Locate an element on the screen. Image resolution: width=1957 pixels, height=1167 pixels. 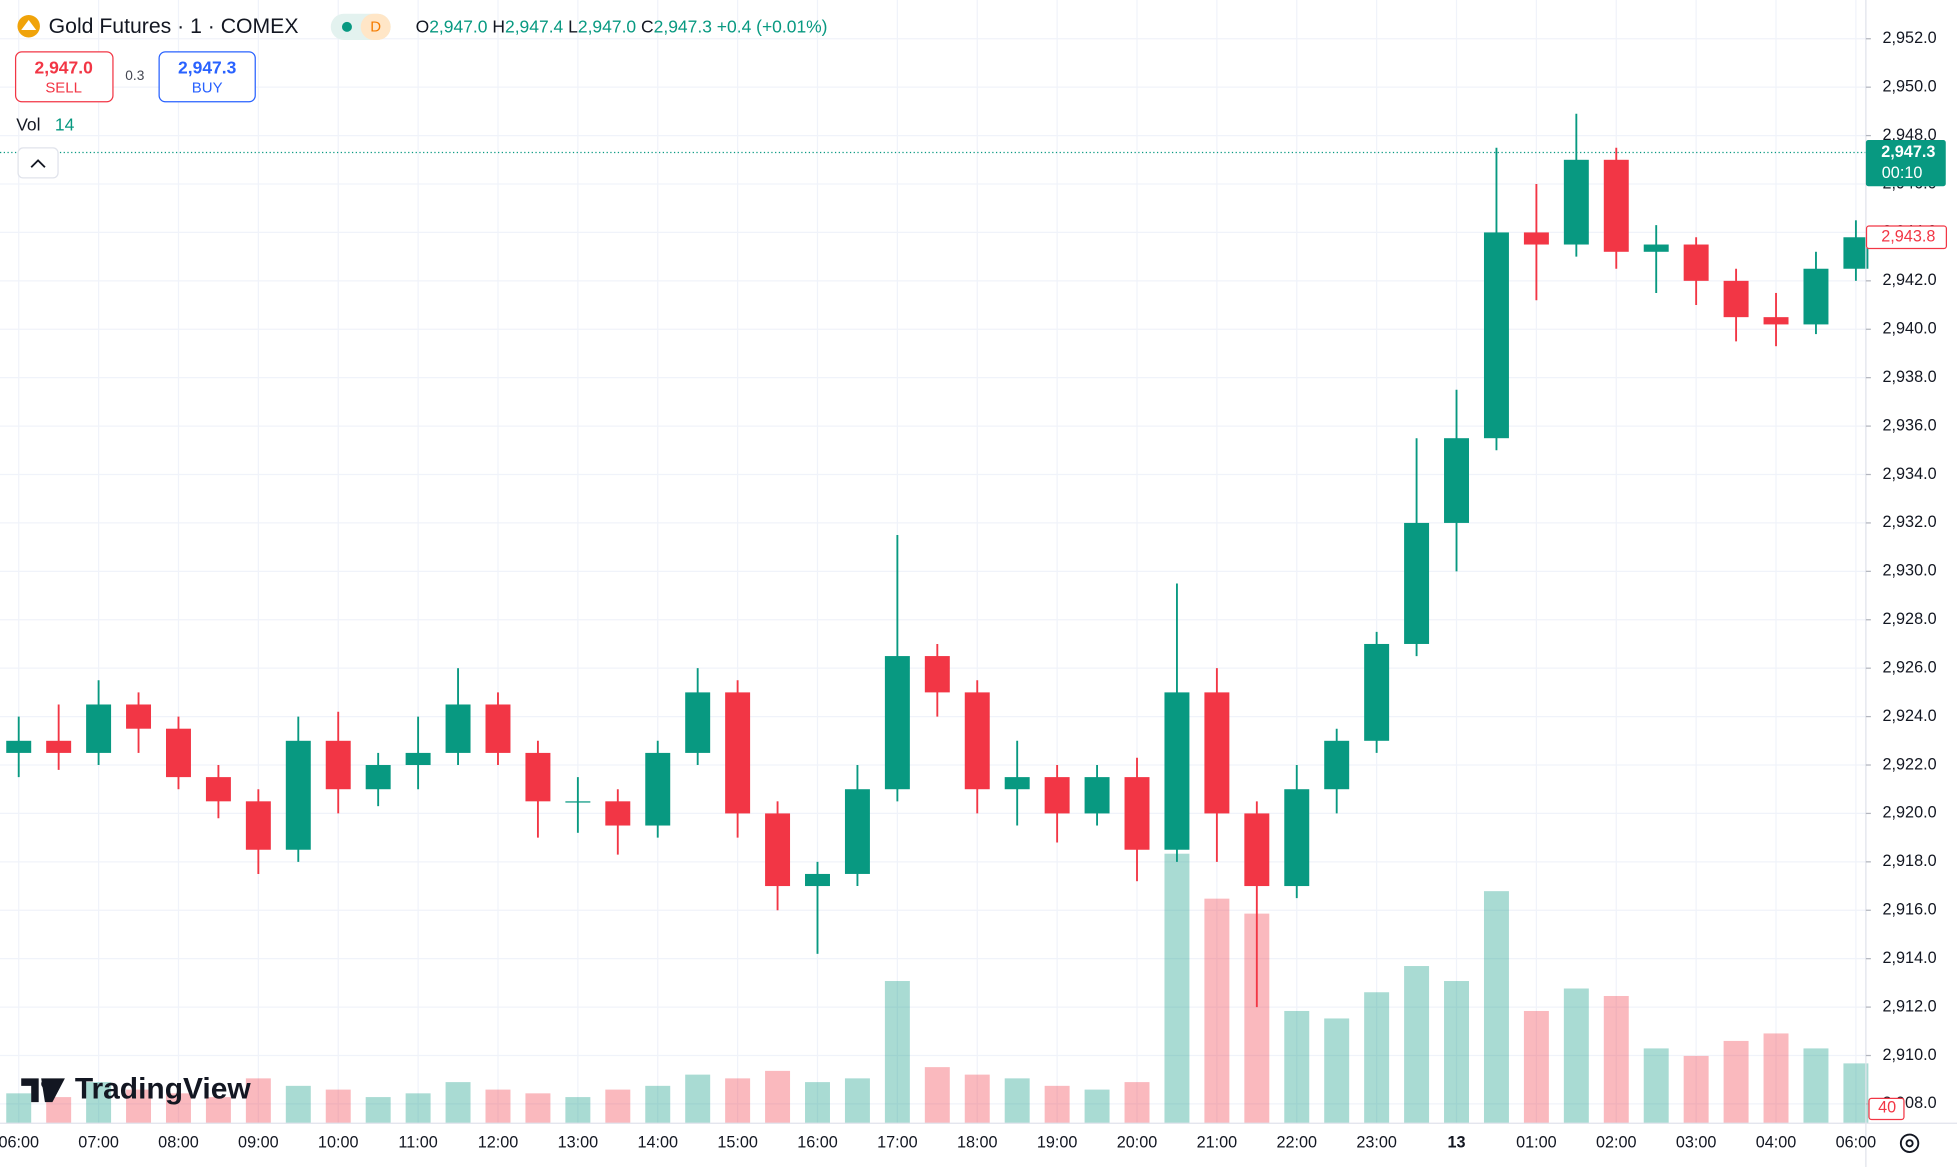
buy-button is located at coordinates (207, 77).